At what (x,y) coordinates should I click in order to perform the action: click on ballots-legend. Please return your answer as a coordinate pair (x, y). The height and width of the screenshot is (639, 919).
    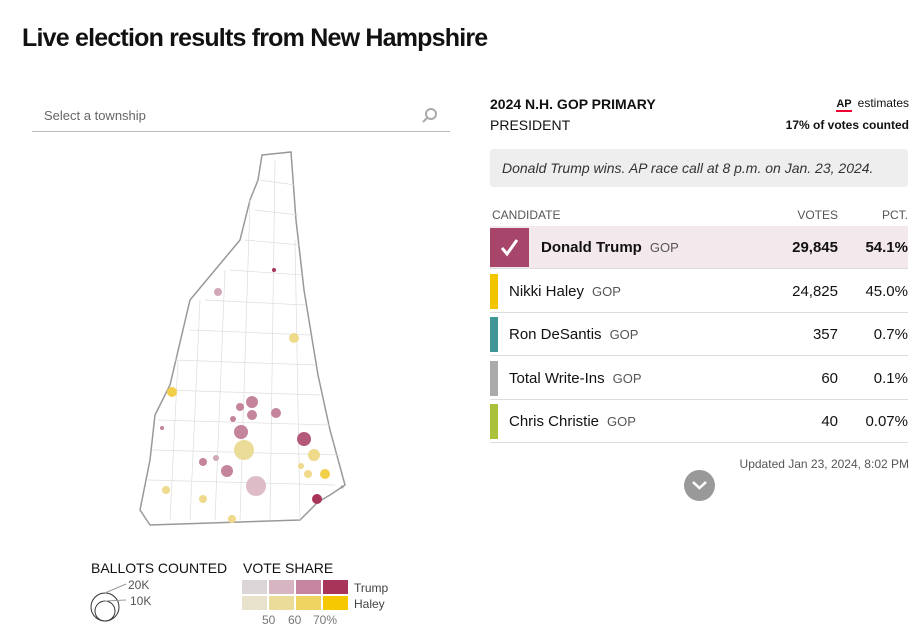
    Looking at the image, I should click on (108, 602).